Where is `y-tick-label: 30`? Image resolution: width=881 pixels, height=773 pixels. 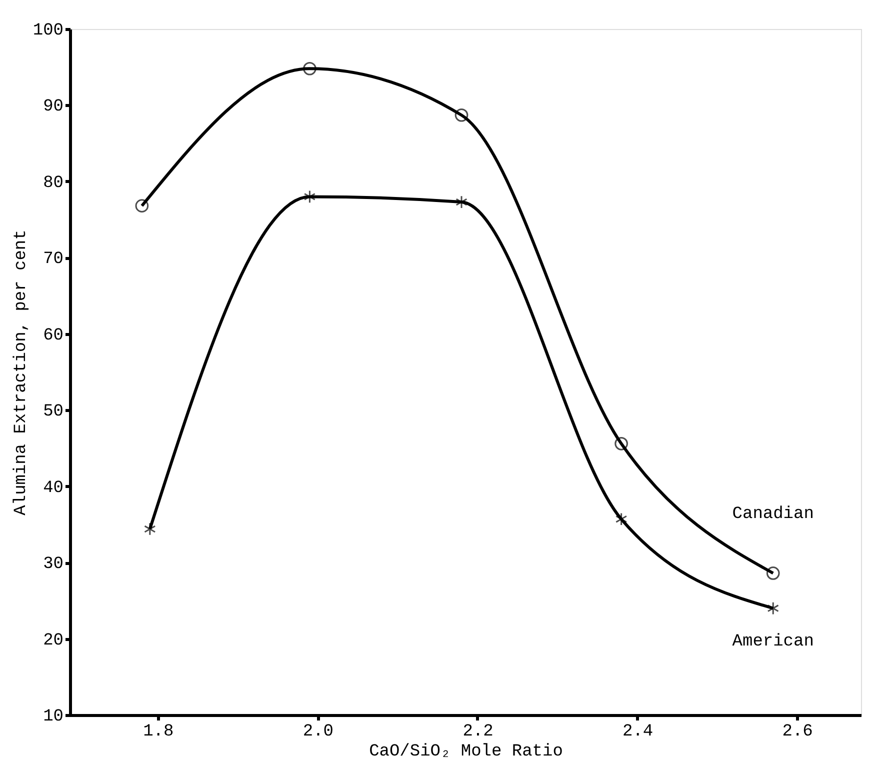 y-tick-label: 30 is located at coordinates (53, 564).